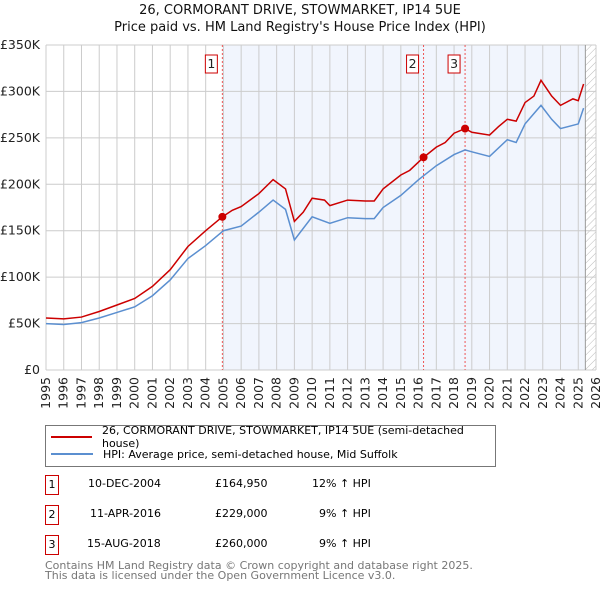  Describe the element at coordinates (20, 183) in the screenshot. I see `y-tick-label: £200K` at that location.